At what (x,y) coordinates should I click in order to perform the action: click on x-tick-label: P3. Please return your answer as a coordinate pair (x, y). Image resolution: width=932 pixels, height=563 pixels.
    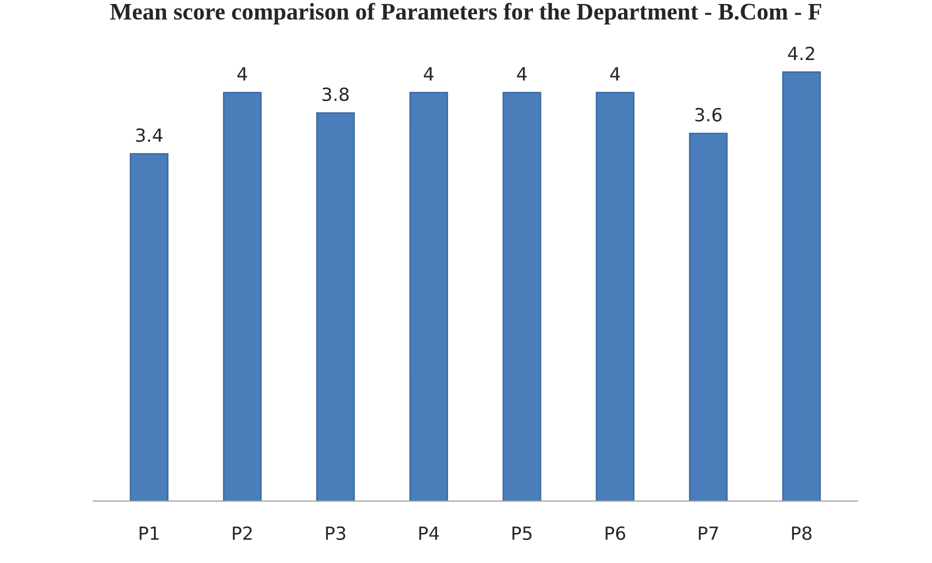
    Looking at the image, I should click on (336, 533).